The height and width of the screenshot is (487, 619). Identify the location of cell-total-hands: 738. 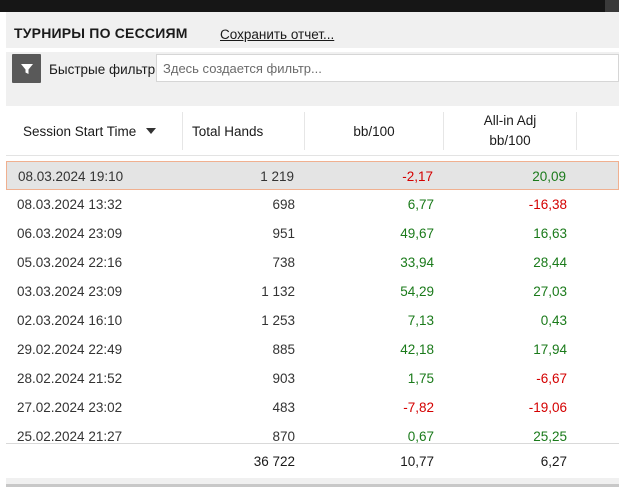
(283, 262).